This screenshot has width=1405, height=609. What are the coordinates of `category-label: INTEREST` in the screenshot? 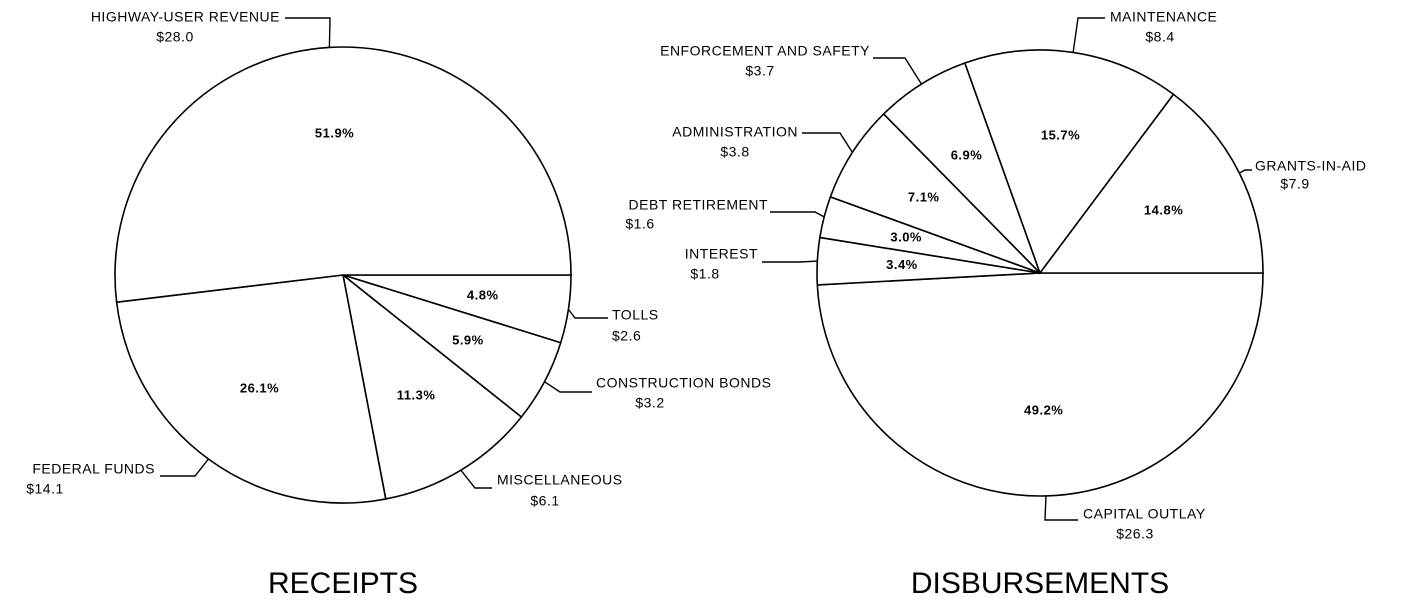 It's located at (721, 254).